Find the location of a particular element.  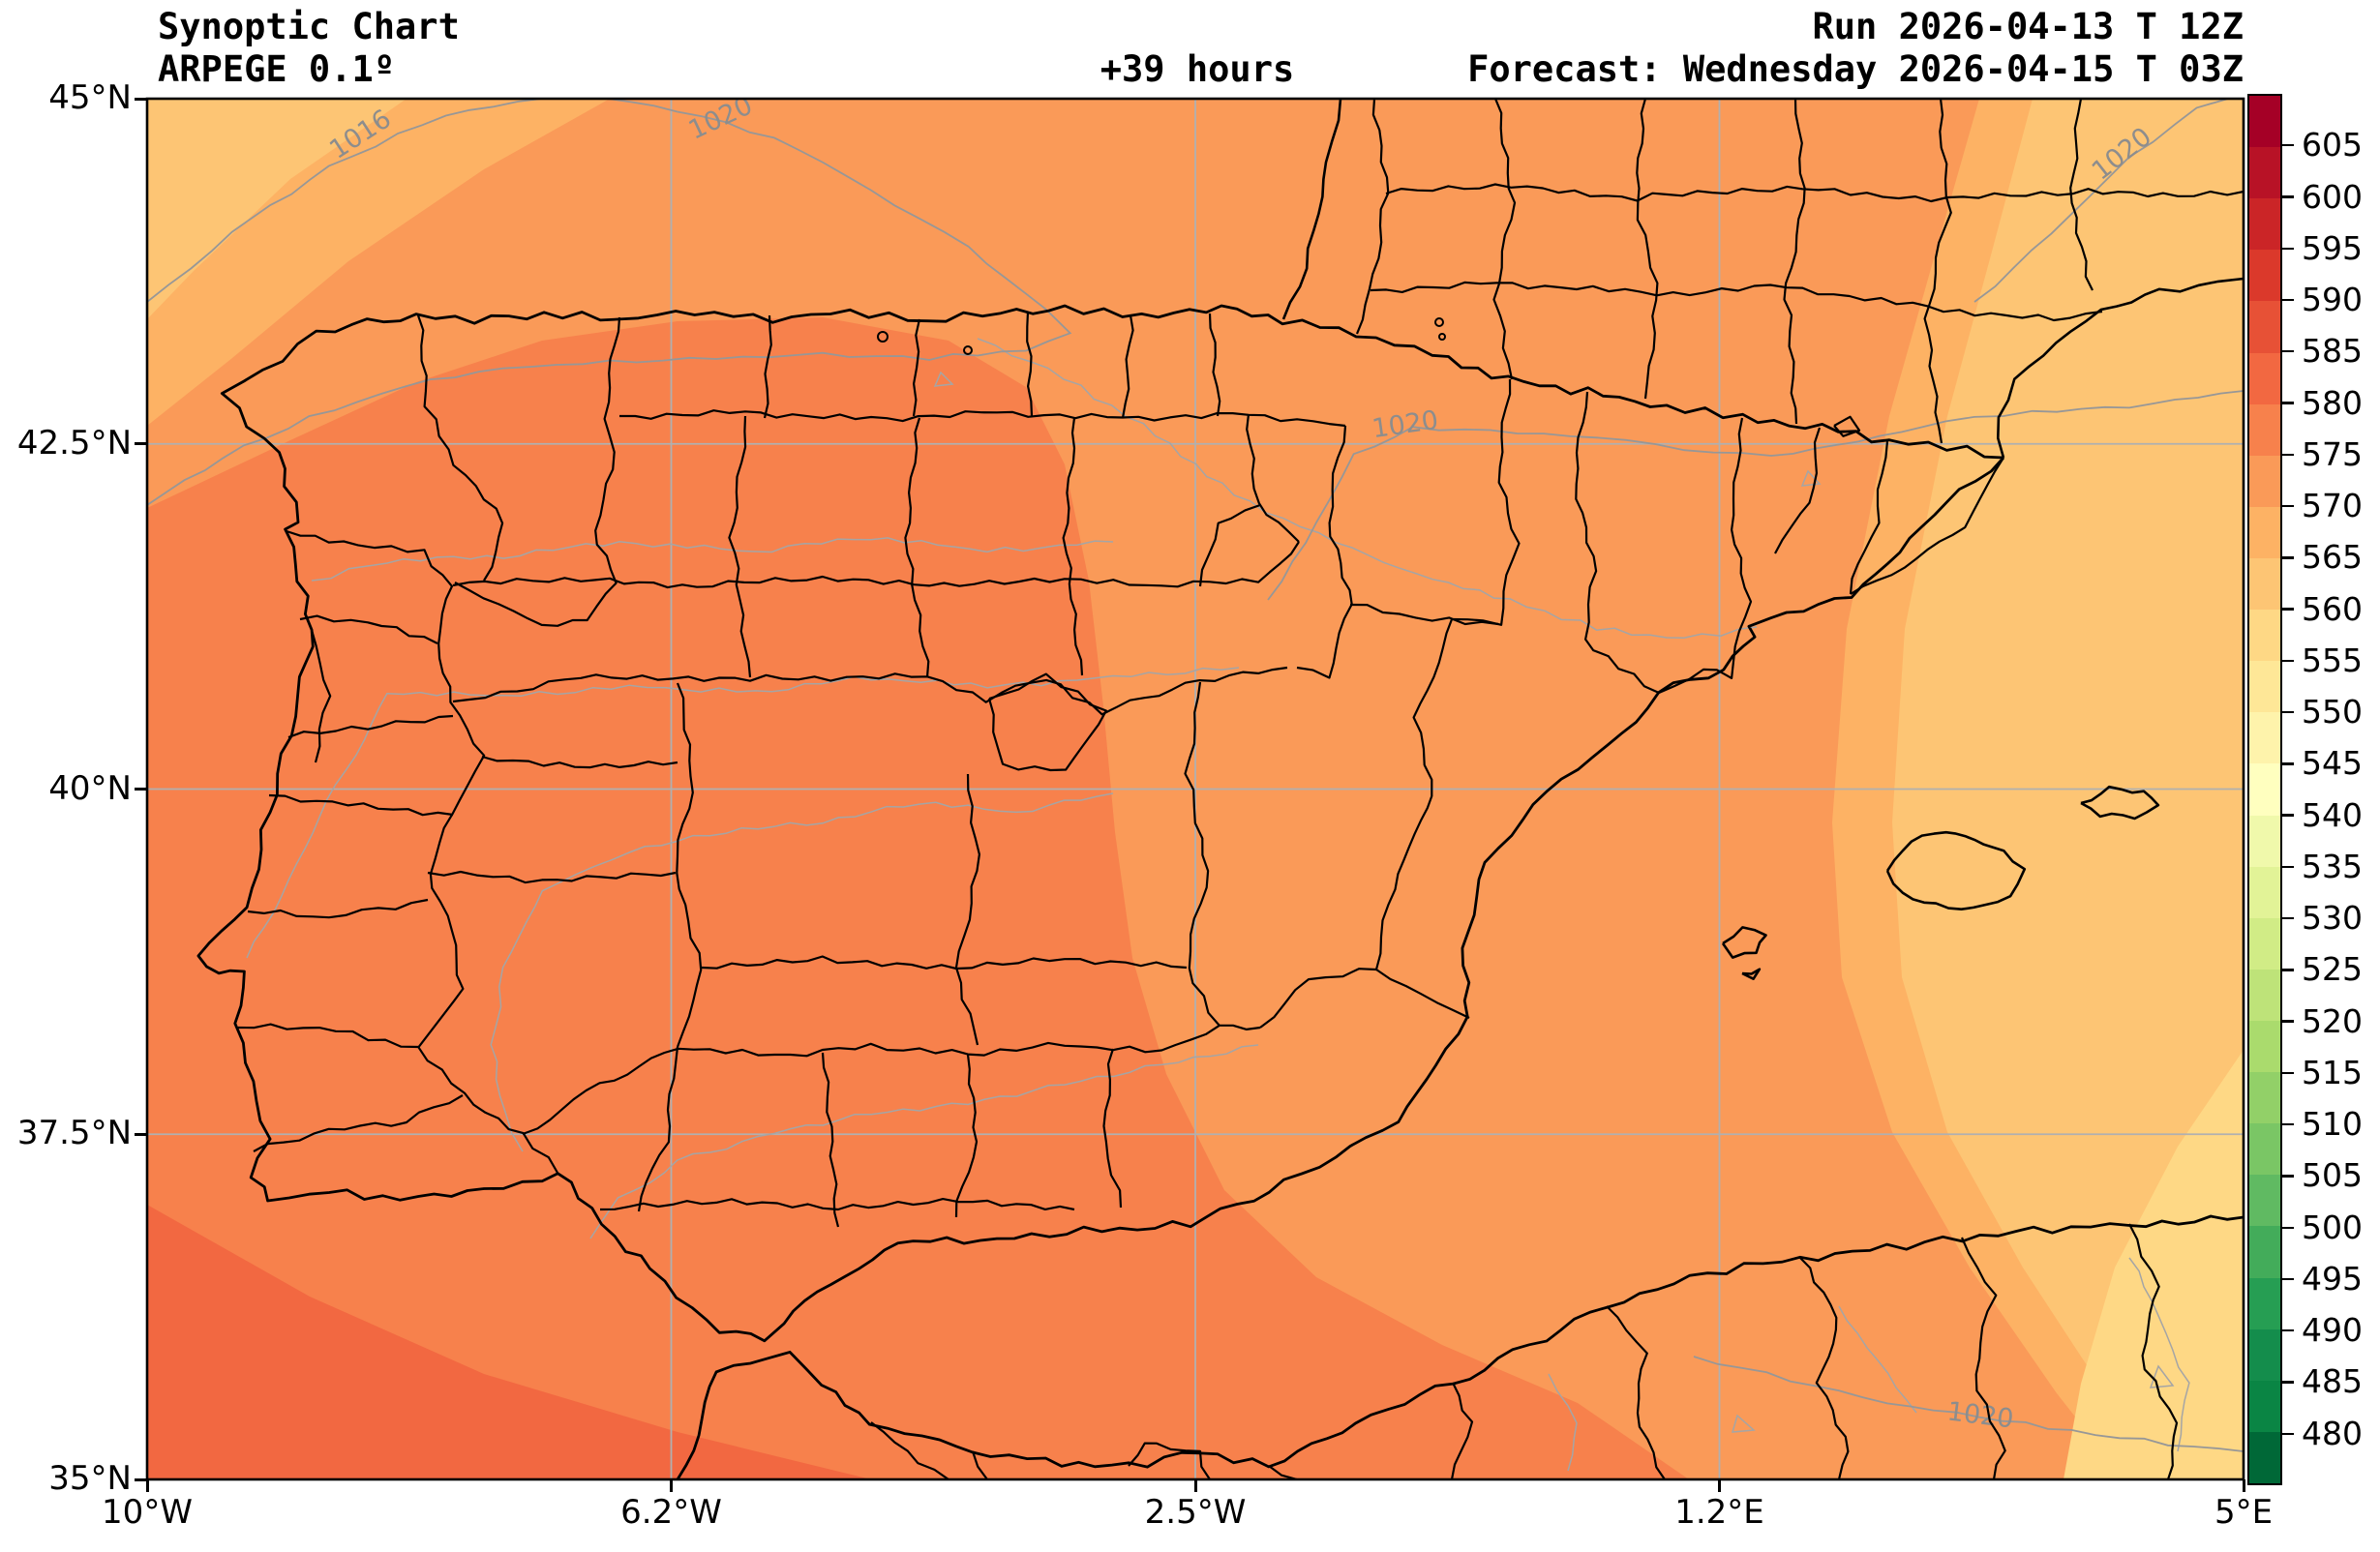

x-axis-label: 1.2°E is located at coordinates (1719, 1513).